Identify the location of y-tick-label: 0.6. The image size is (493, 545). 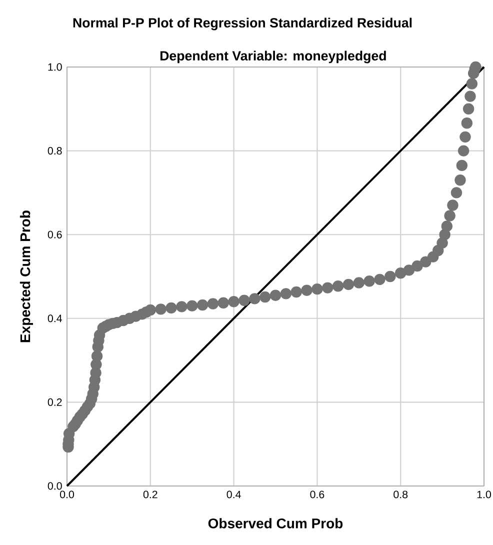
(55, 234).